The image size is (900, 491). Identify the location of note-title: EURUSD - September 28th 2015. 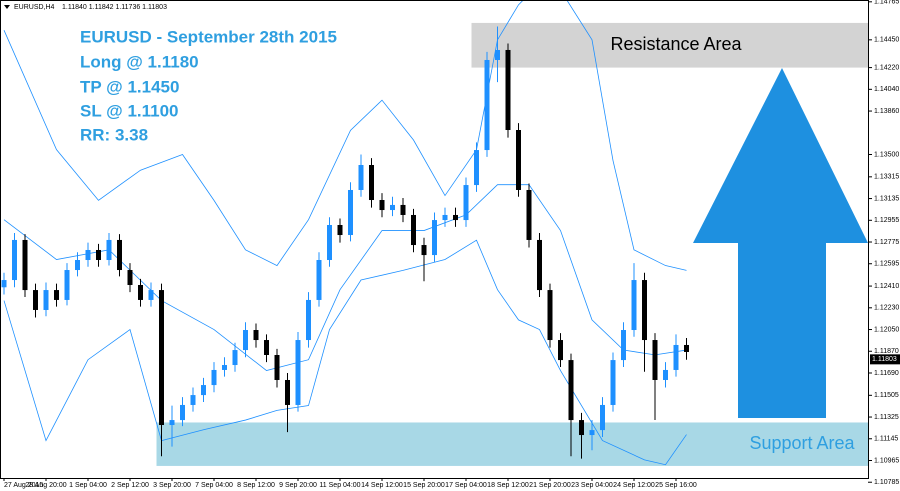
(208, 36).